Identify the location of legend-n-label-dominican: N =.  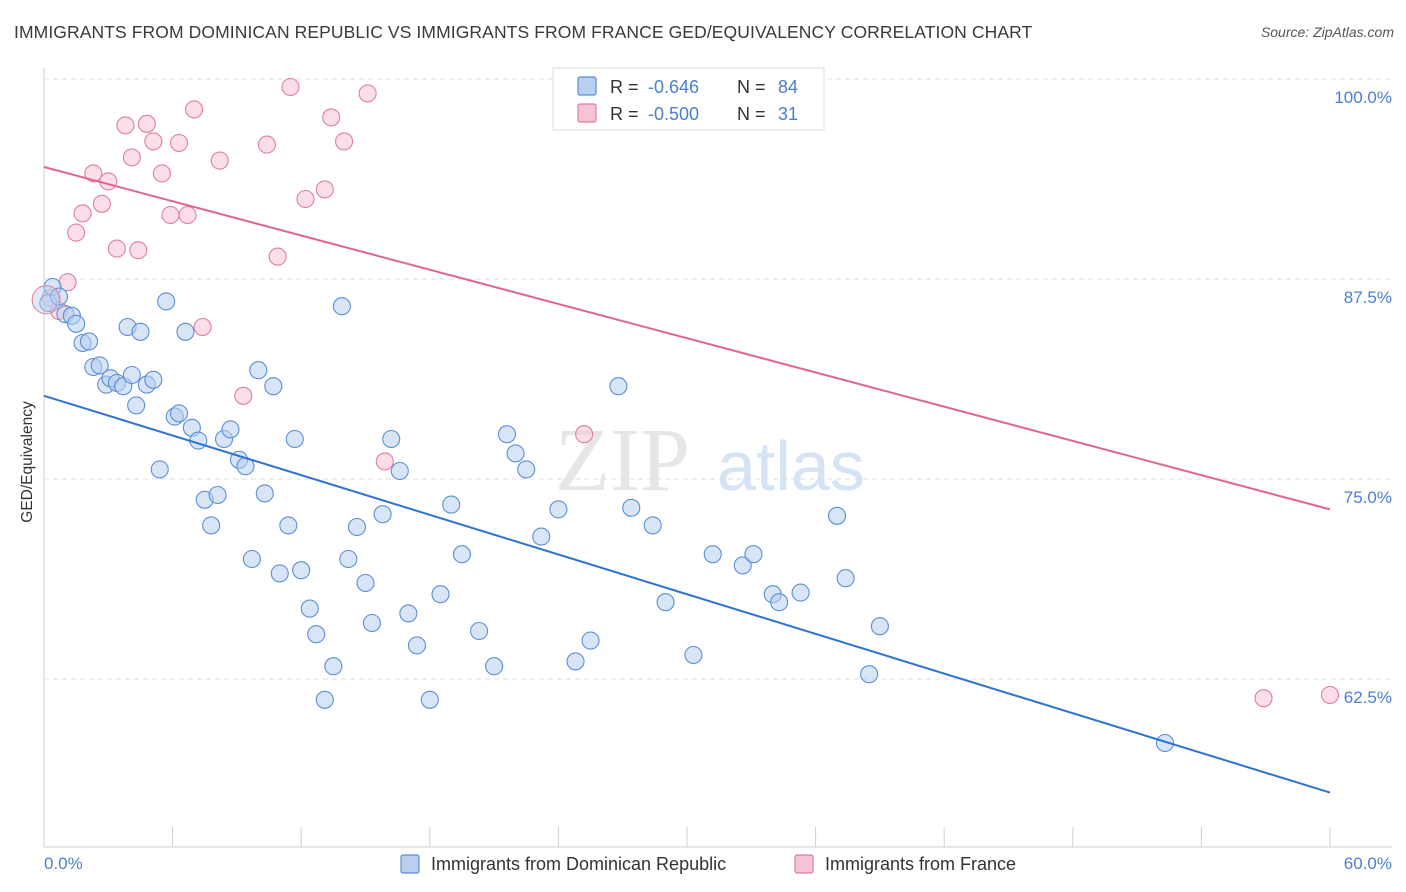
(751, 87).